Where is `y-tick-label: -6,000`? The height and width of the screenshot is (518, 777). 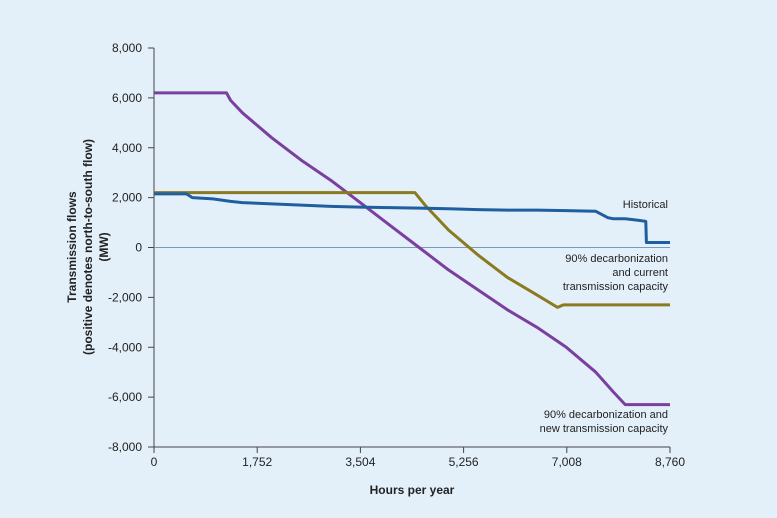
y-tick-label: -6,000 is located at coordinates (125, 397).